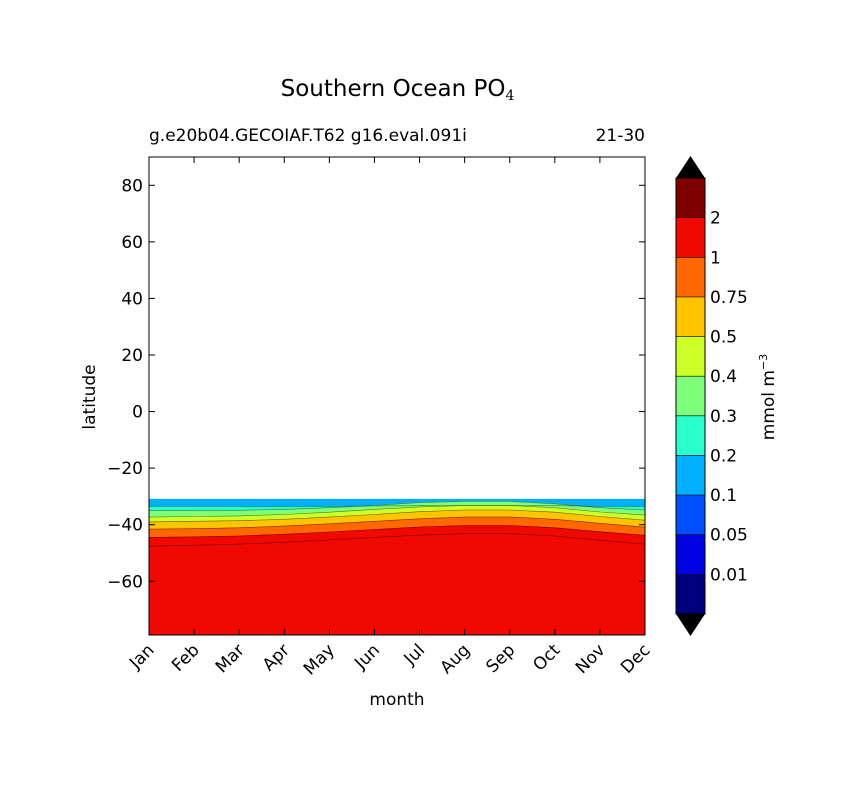 This screenshot has width=859, height=788. I want to click on subtitle-left: g.e20b04.GECOIAF.T62 g16.eval.091i, so click(308, 136).